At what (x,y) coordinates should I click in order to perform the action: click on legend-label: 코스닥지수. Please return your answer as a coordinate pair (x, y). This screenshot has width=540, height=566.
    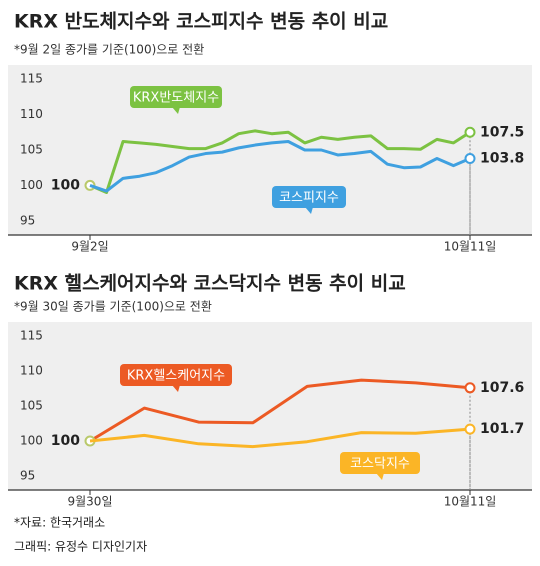
    Looking at the image, I should click on (380, 464).